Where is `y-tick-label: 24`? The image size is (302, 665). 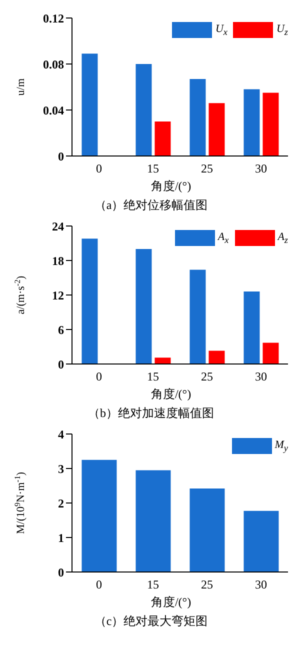
y-tick-label: 24 is located at coordinates (58, 226).